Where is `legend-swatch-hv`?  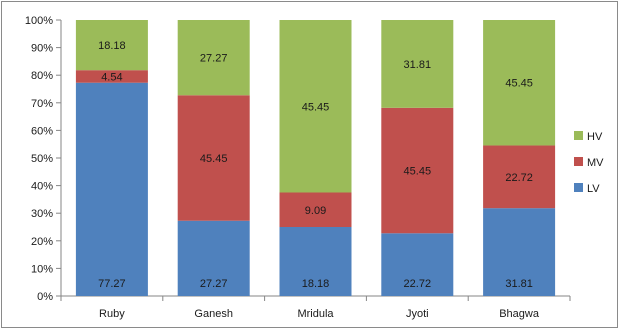
legend-swatch-hv is located at coordinates (578, 135).